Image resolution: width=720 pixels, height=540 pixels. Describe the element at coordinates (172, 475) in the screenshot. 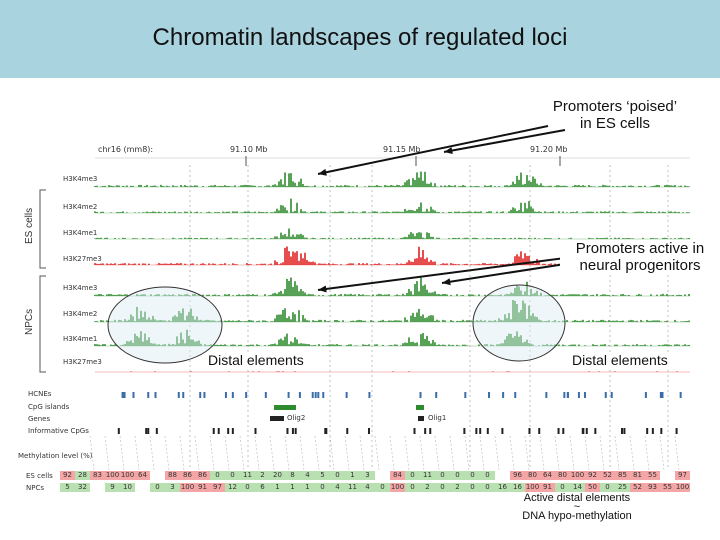

I see `es-methylation-cell: 88` at that location.